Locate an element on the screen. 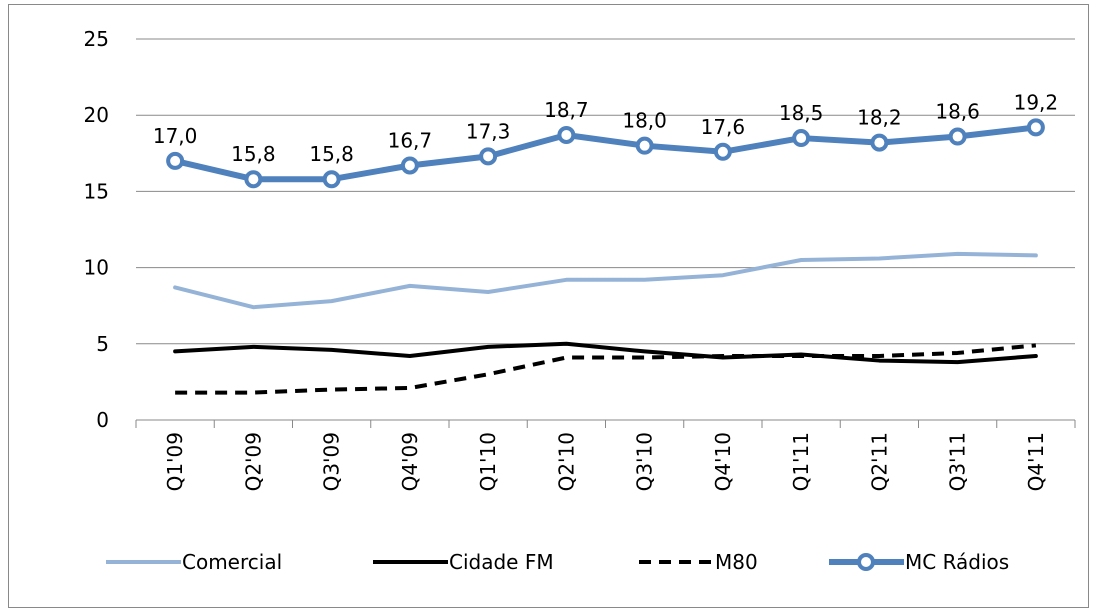 The image size is (1099, 614). x-tick-label: Q2'11 is located at coordinates (879, 461).